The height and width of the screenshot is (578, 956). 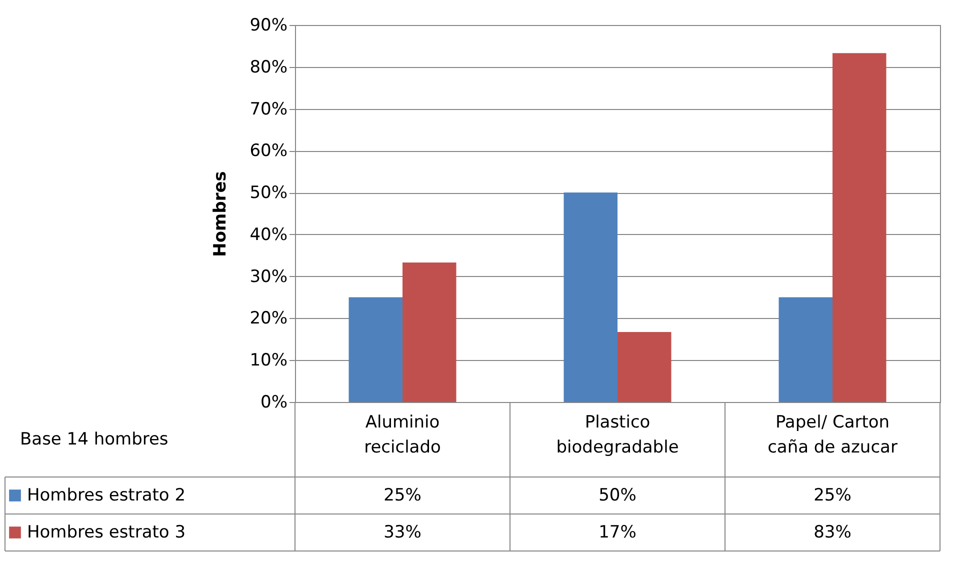 What do you see at coordinates (269, 193) in the screenshot?
I see `y-tick-label: 50%` at bounding box center [269, 193].